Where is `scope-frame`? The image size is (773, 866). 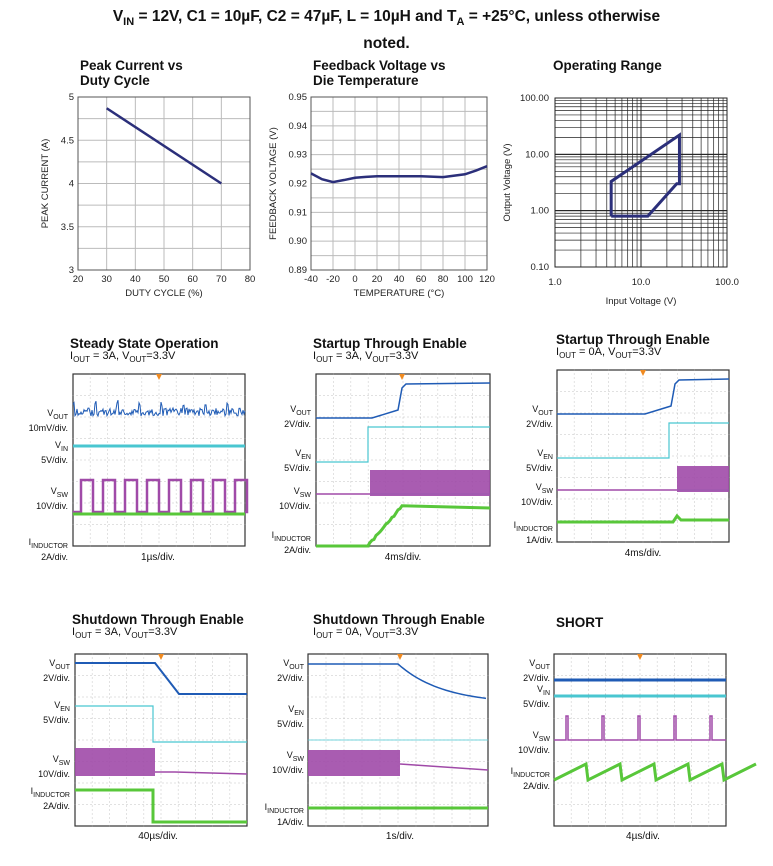
scope-frame is located at coordinates (161, 740).